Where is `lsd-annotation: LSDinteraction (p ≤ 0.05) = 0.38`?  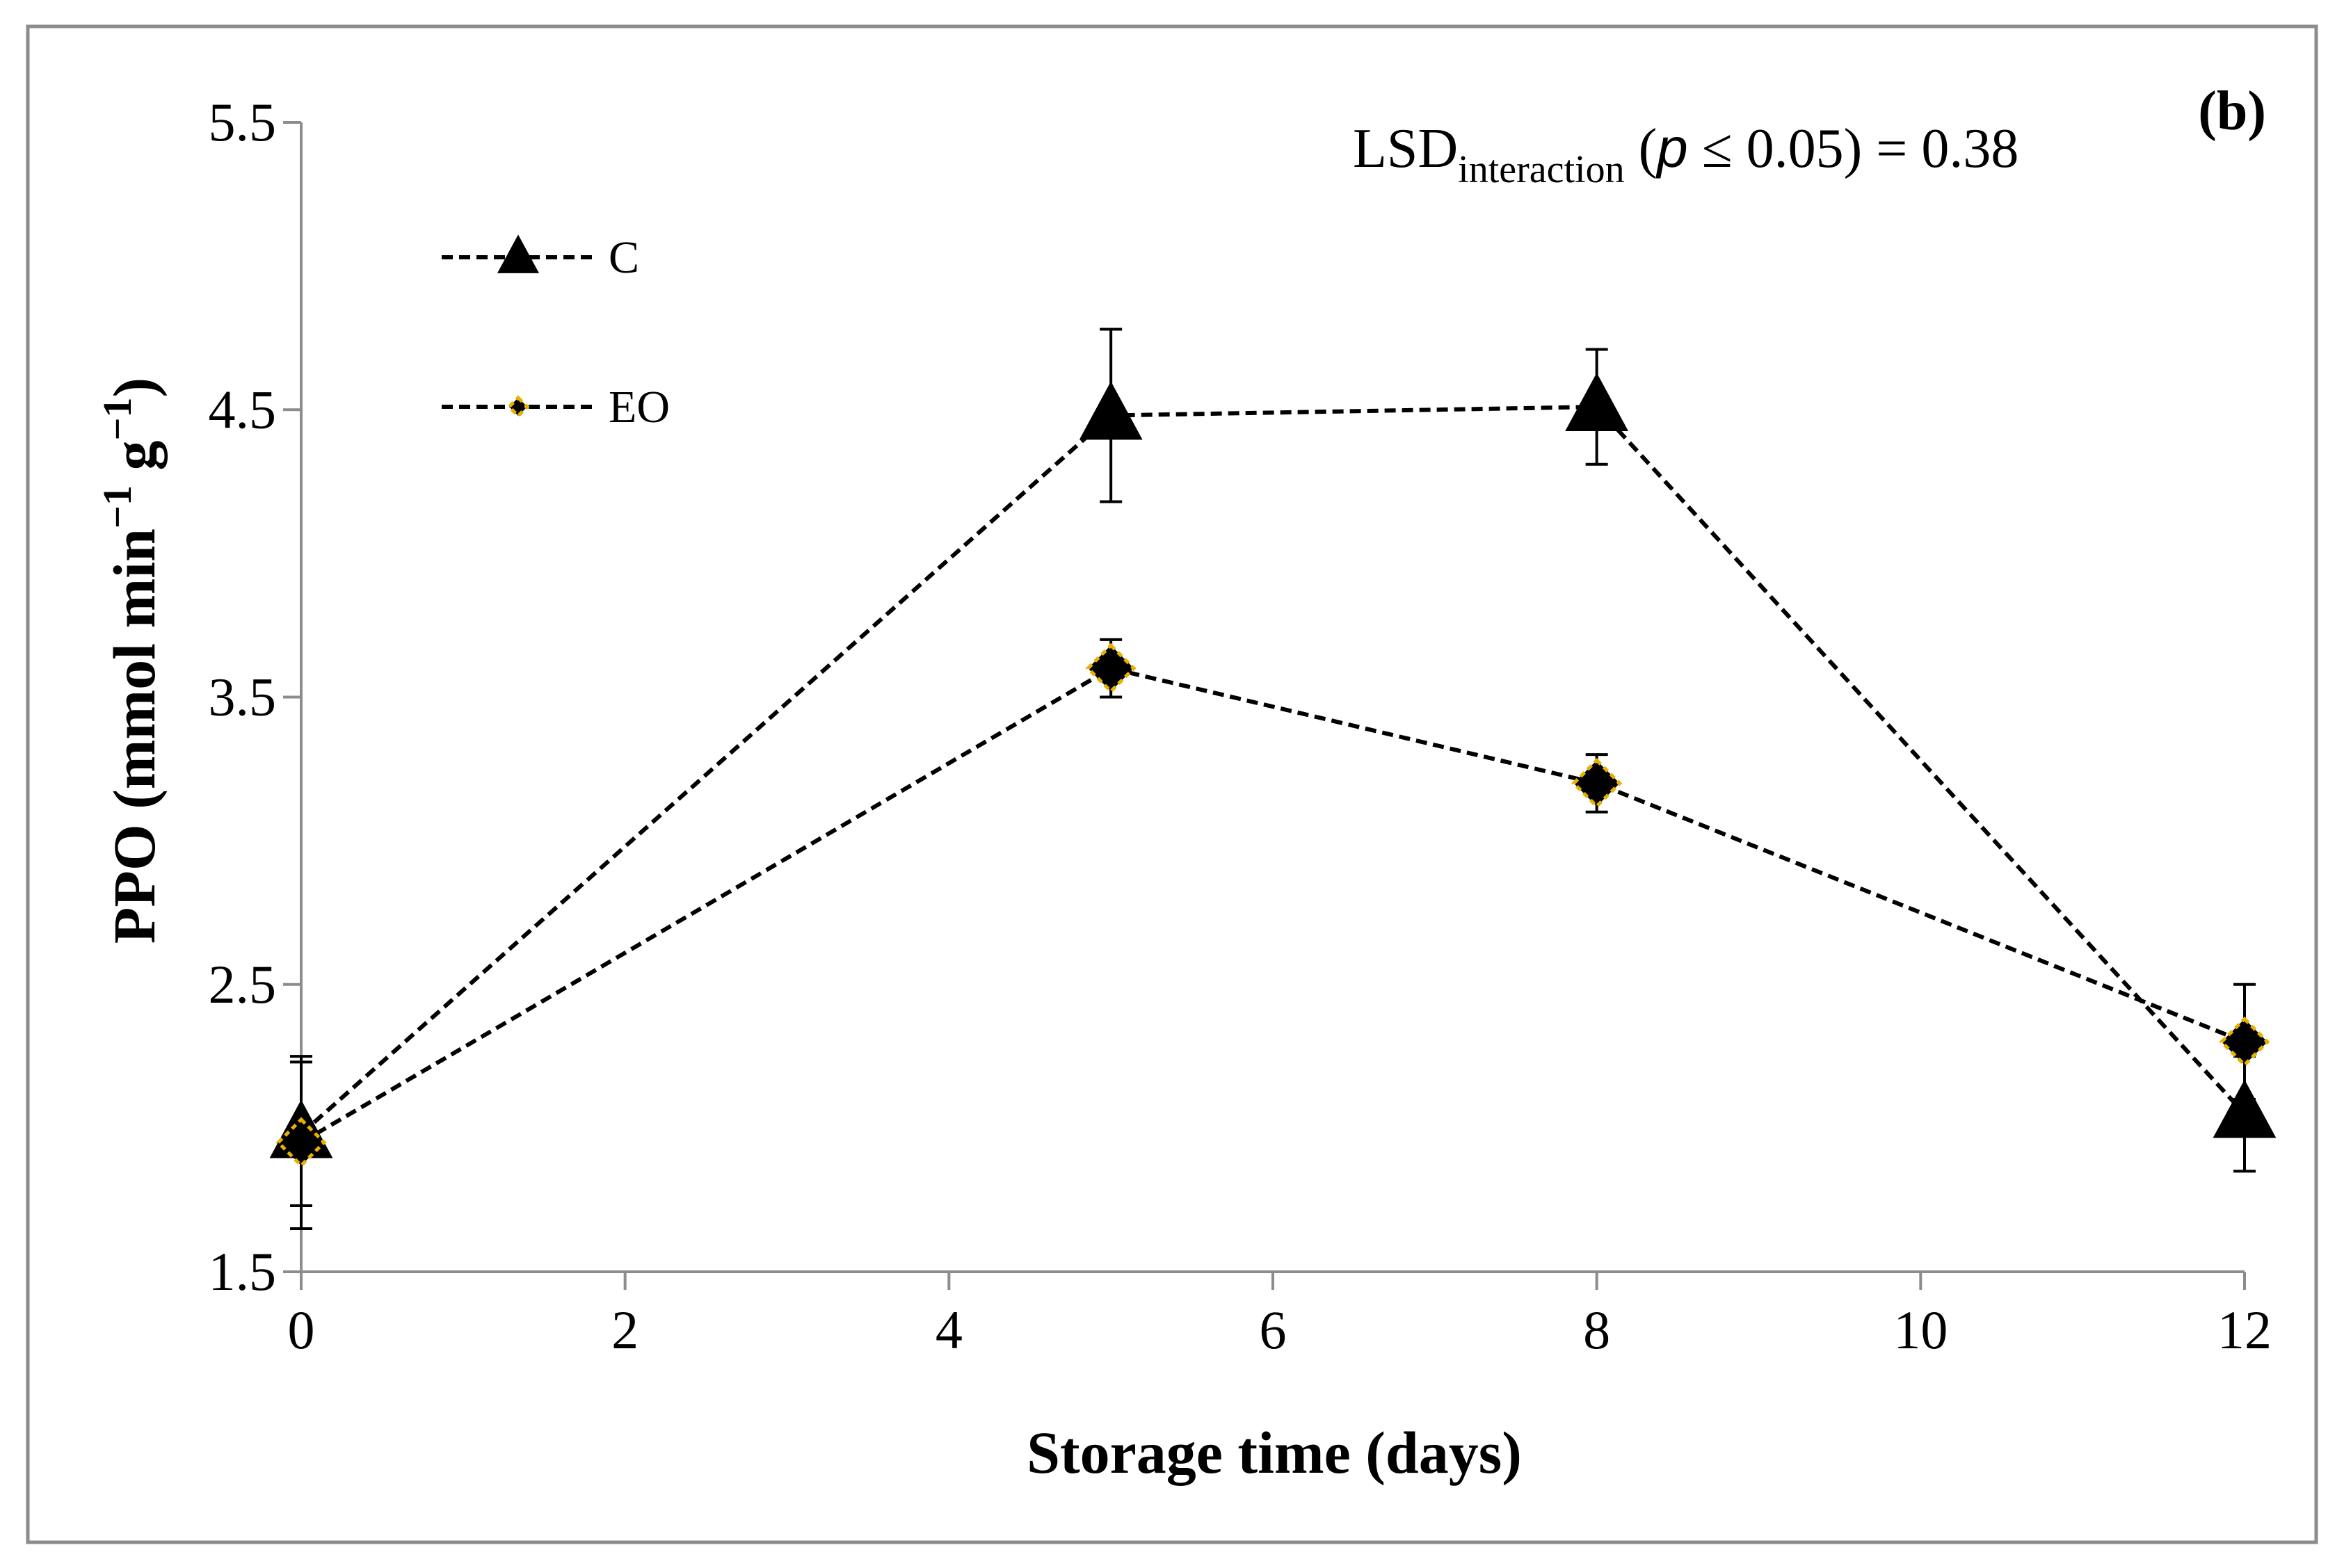 lsd-annotation: LSDinteraction (p ≤ 0.05) = 0.38 is located at coordinates (1685, 154).